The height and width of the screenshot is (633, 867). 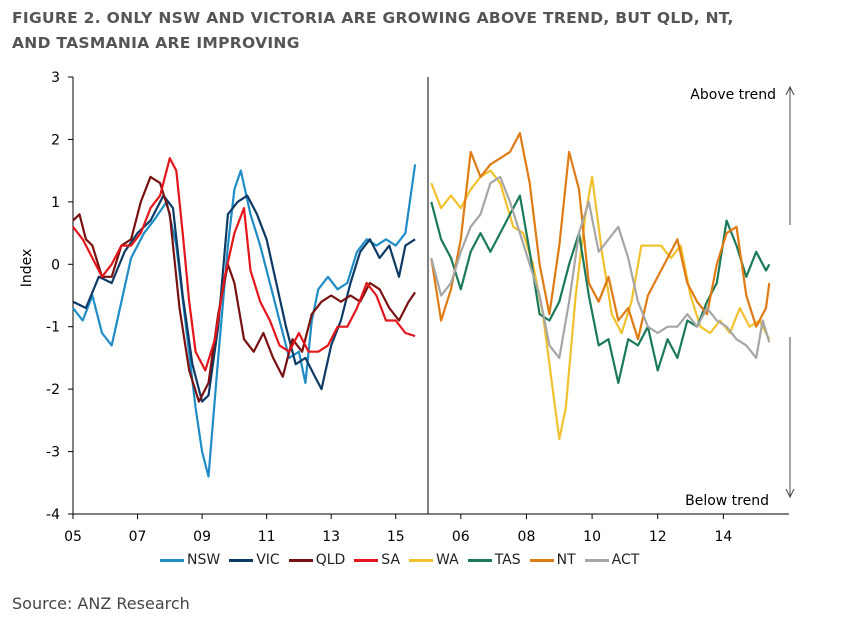 I want to click on y-tick-label: -1, so click(x=53, y=328).